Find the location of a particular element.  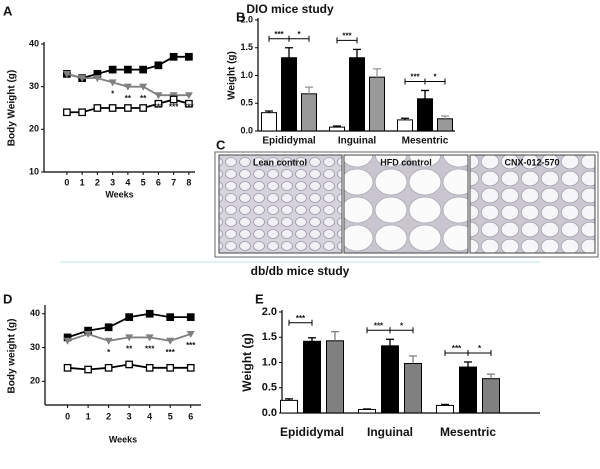

y-tick-label: 1.5 is located at coordinates (269, 337).